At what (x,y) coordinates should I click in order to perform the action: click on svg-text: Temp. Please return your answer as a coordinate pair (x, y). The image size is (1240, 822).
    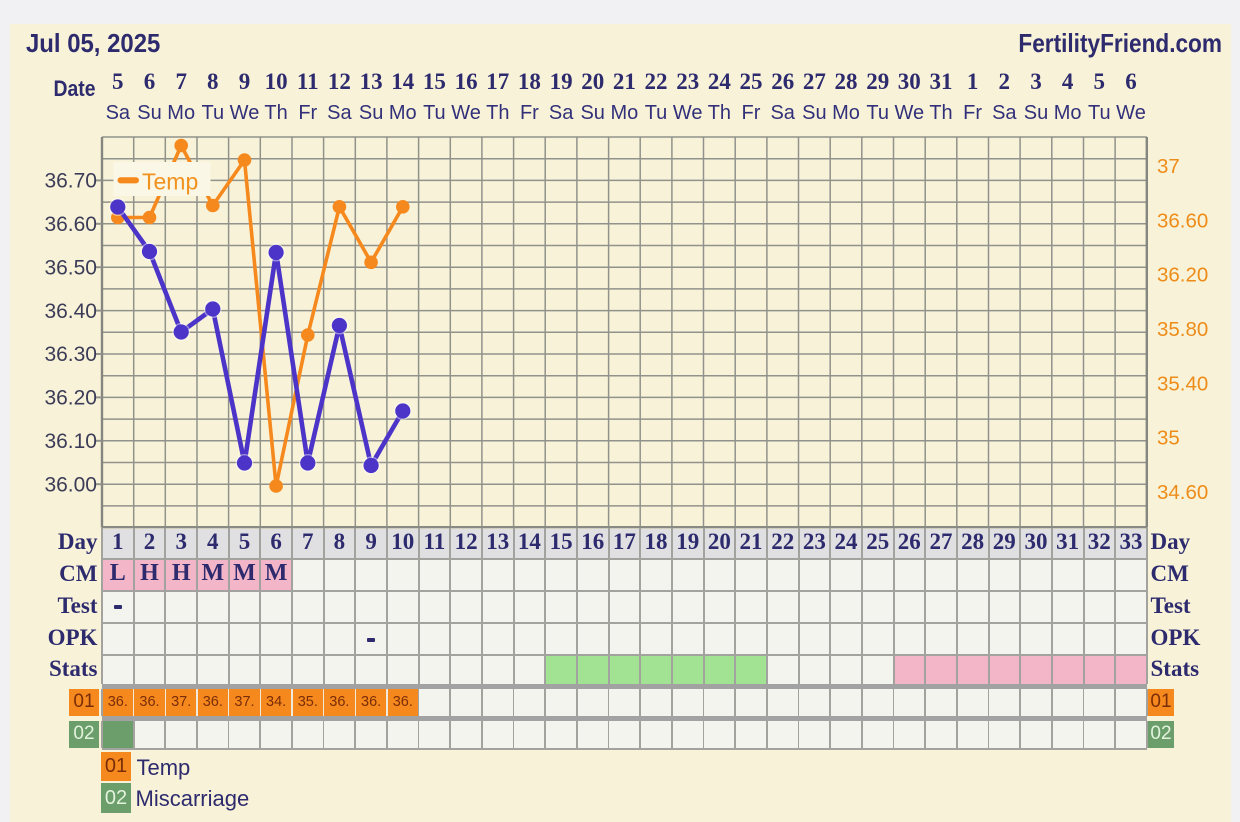
    Looking at the image, I should click on (170, 182).